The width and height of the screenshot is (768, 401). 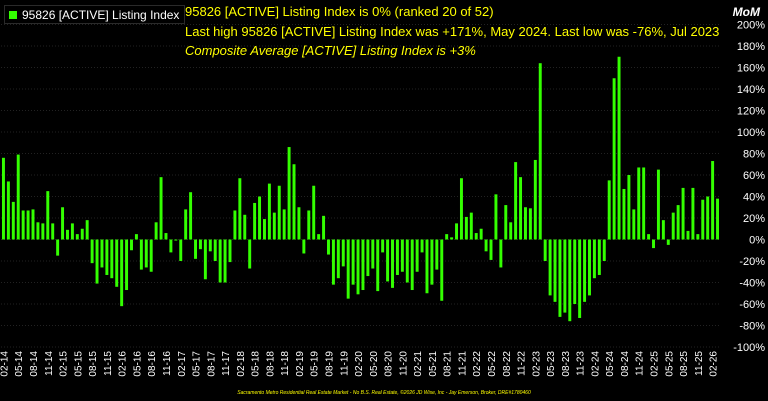 What do you see at coordinates (418, 364) in the screenshot?
I see `x-tick-label: 02-21` at bounding box center [418, 364].